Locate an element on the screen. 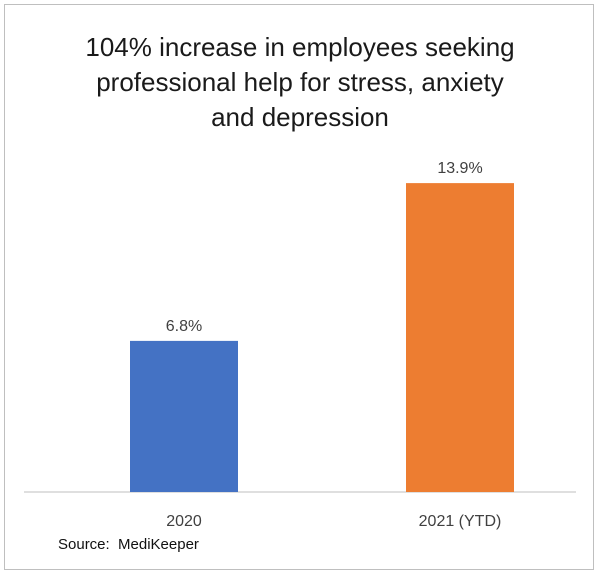  chart-title-line: and depression is located at coordinates (300, 117).